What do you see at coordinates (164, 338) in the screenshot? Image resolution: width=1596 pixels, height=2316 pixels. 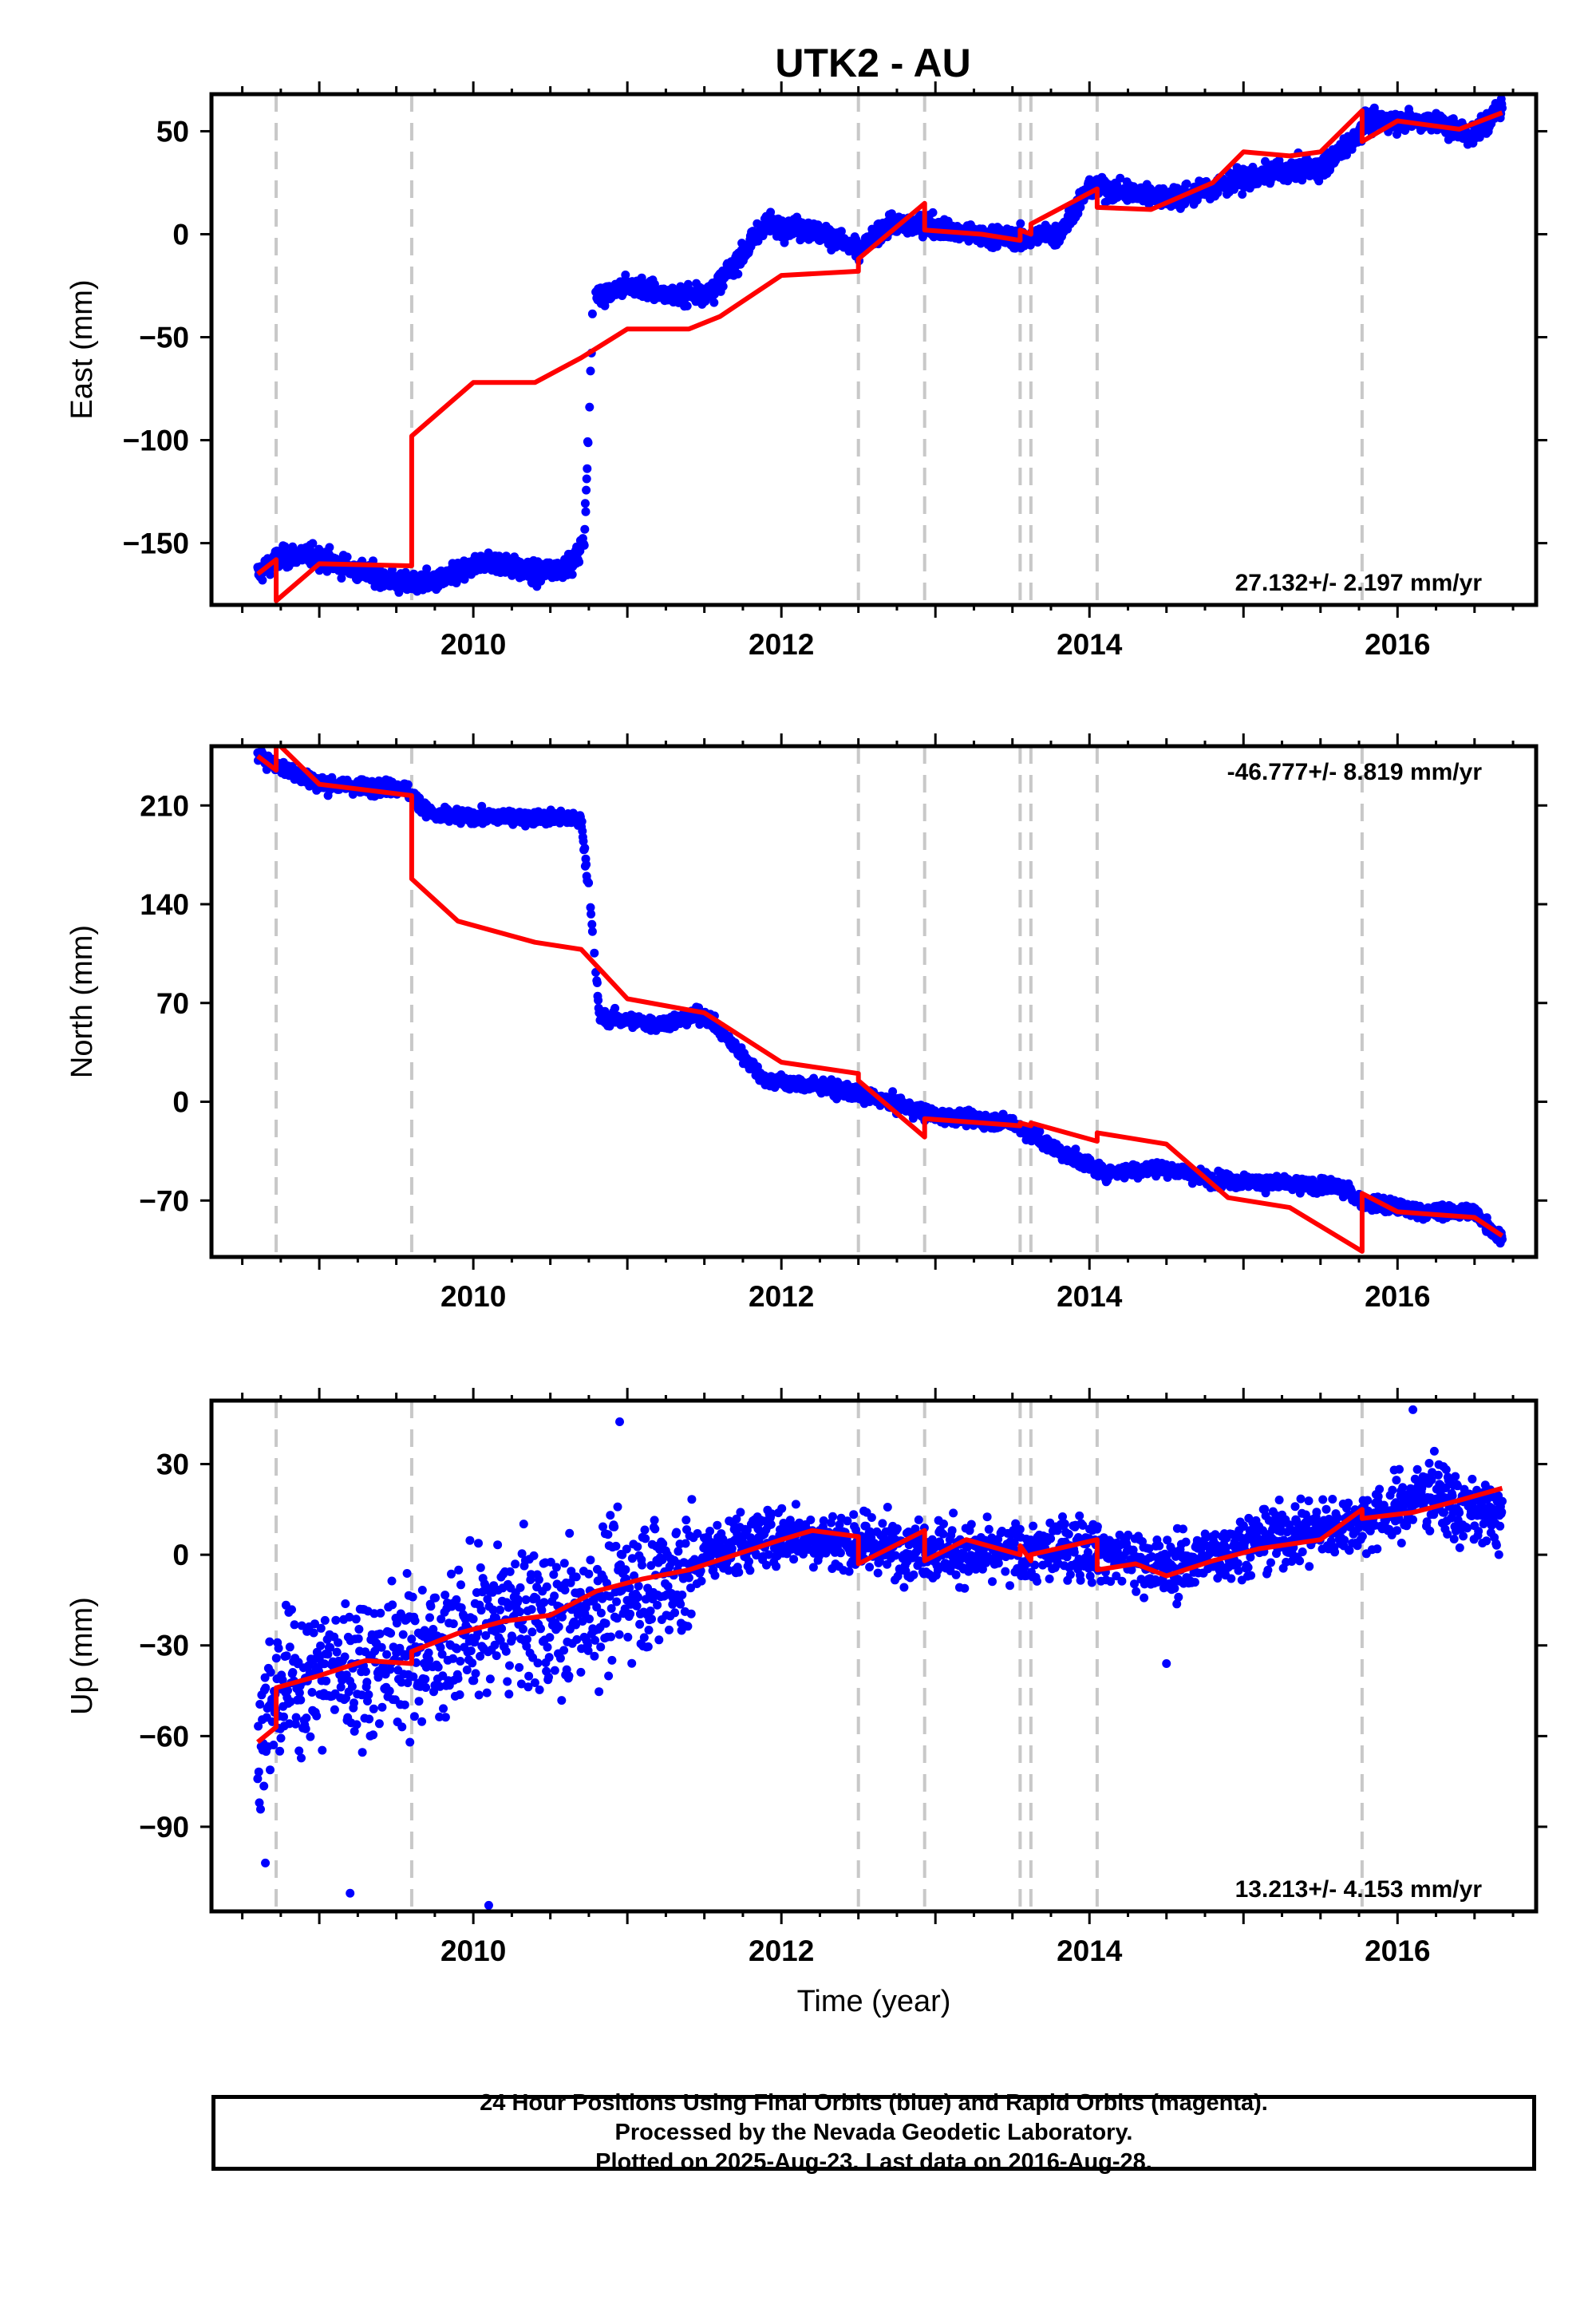 I see `y-tick-label: −50` at bounding box center [164, 338].